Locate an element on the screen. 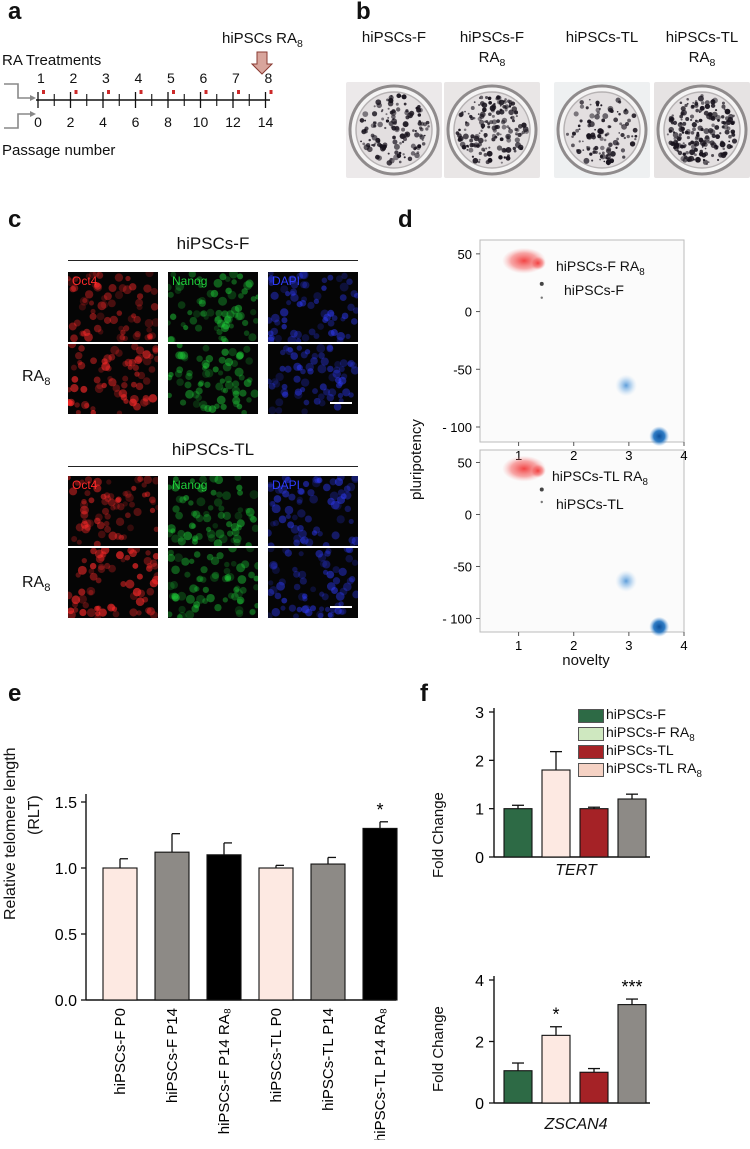 The height and width of the screenshot is (1149, 750). down-arrow-icon is located at coordinates (262, 63).